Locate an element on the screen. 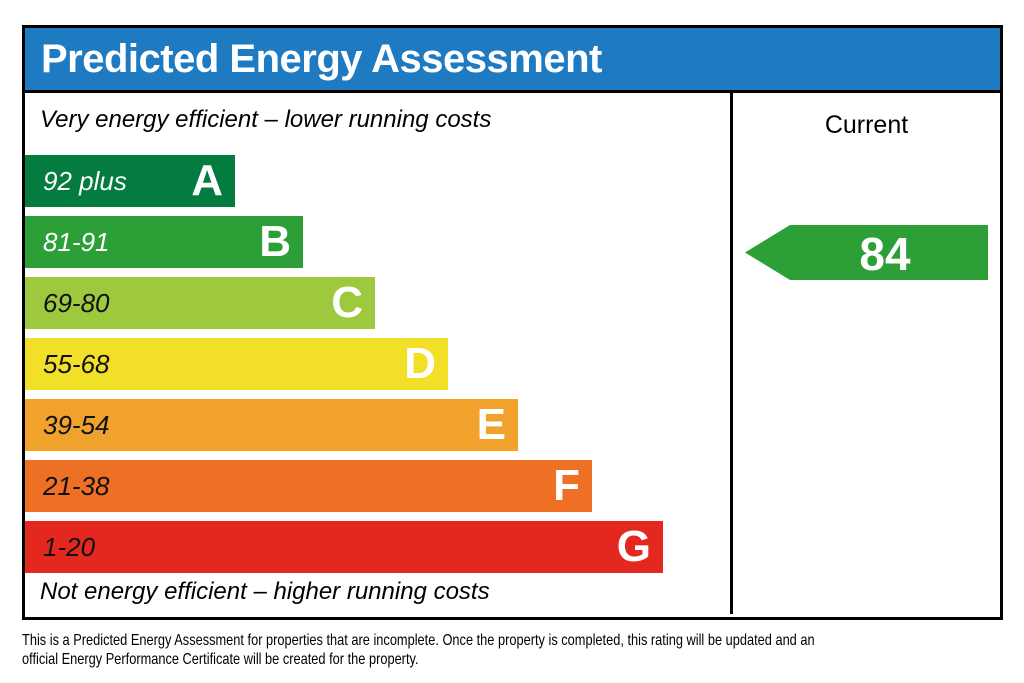 This screenshot has width=1024, height=683. rating-band: 39-54 E is located at coordinates (271, 425).